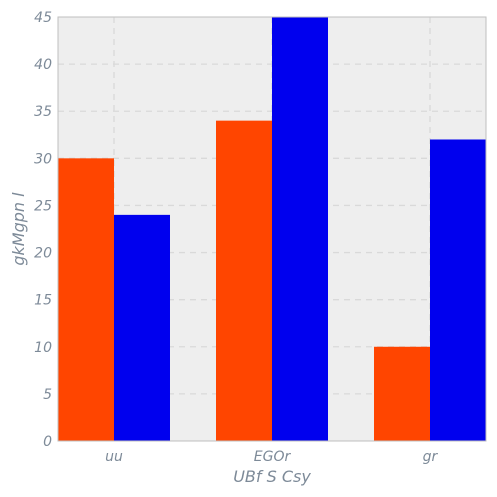  Describe the element at coordinates (43, 348) in the screenshot. I see `y-tick-label: 10` at that location.